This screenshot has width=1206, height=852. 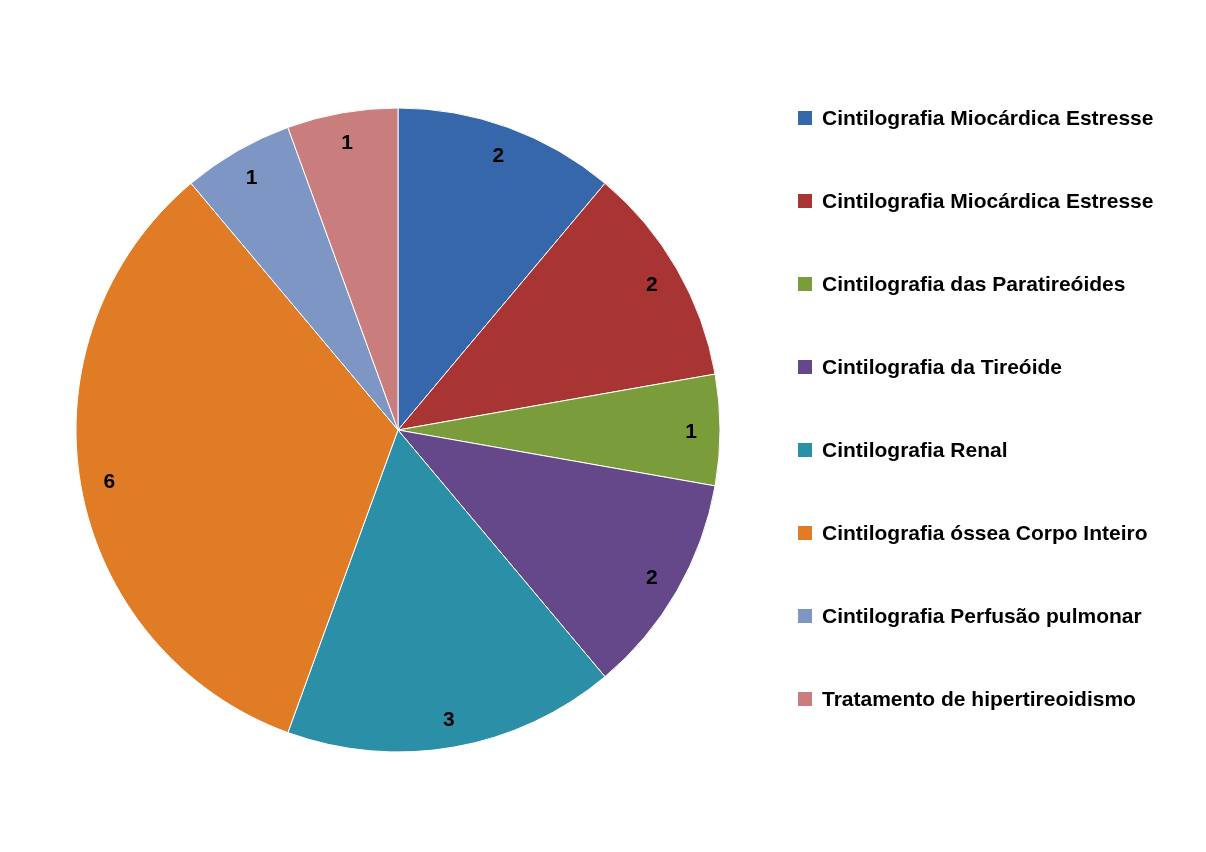 What do you see at coordinates (915, 450) in the screenshot?
I see `legend-label: Cintilografia Renal` at bounding box center [915, 450].